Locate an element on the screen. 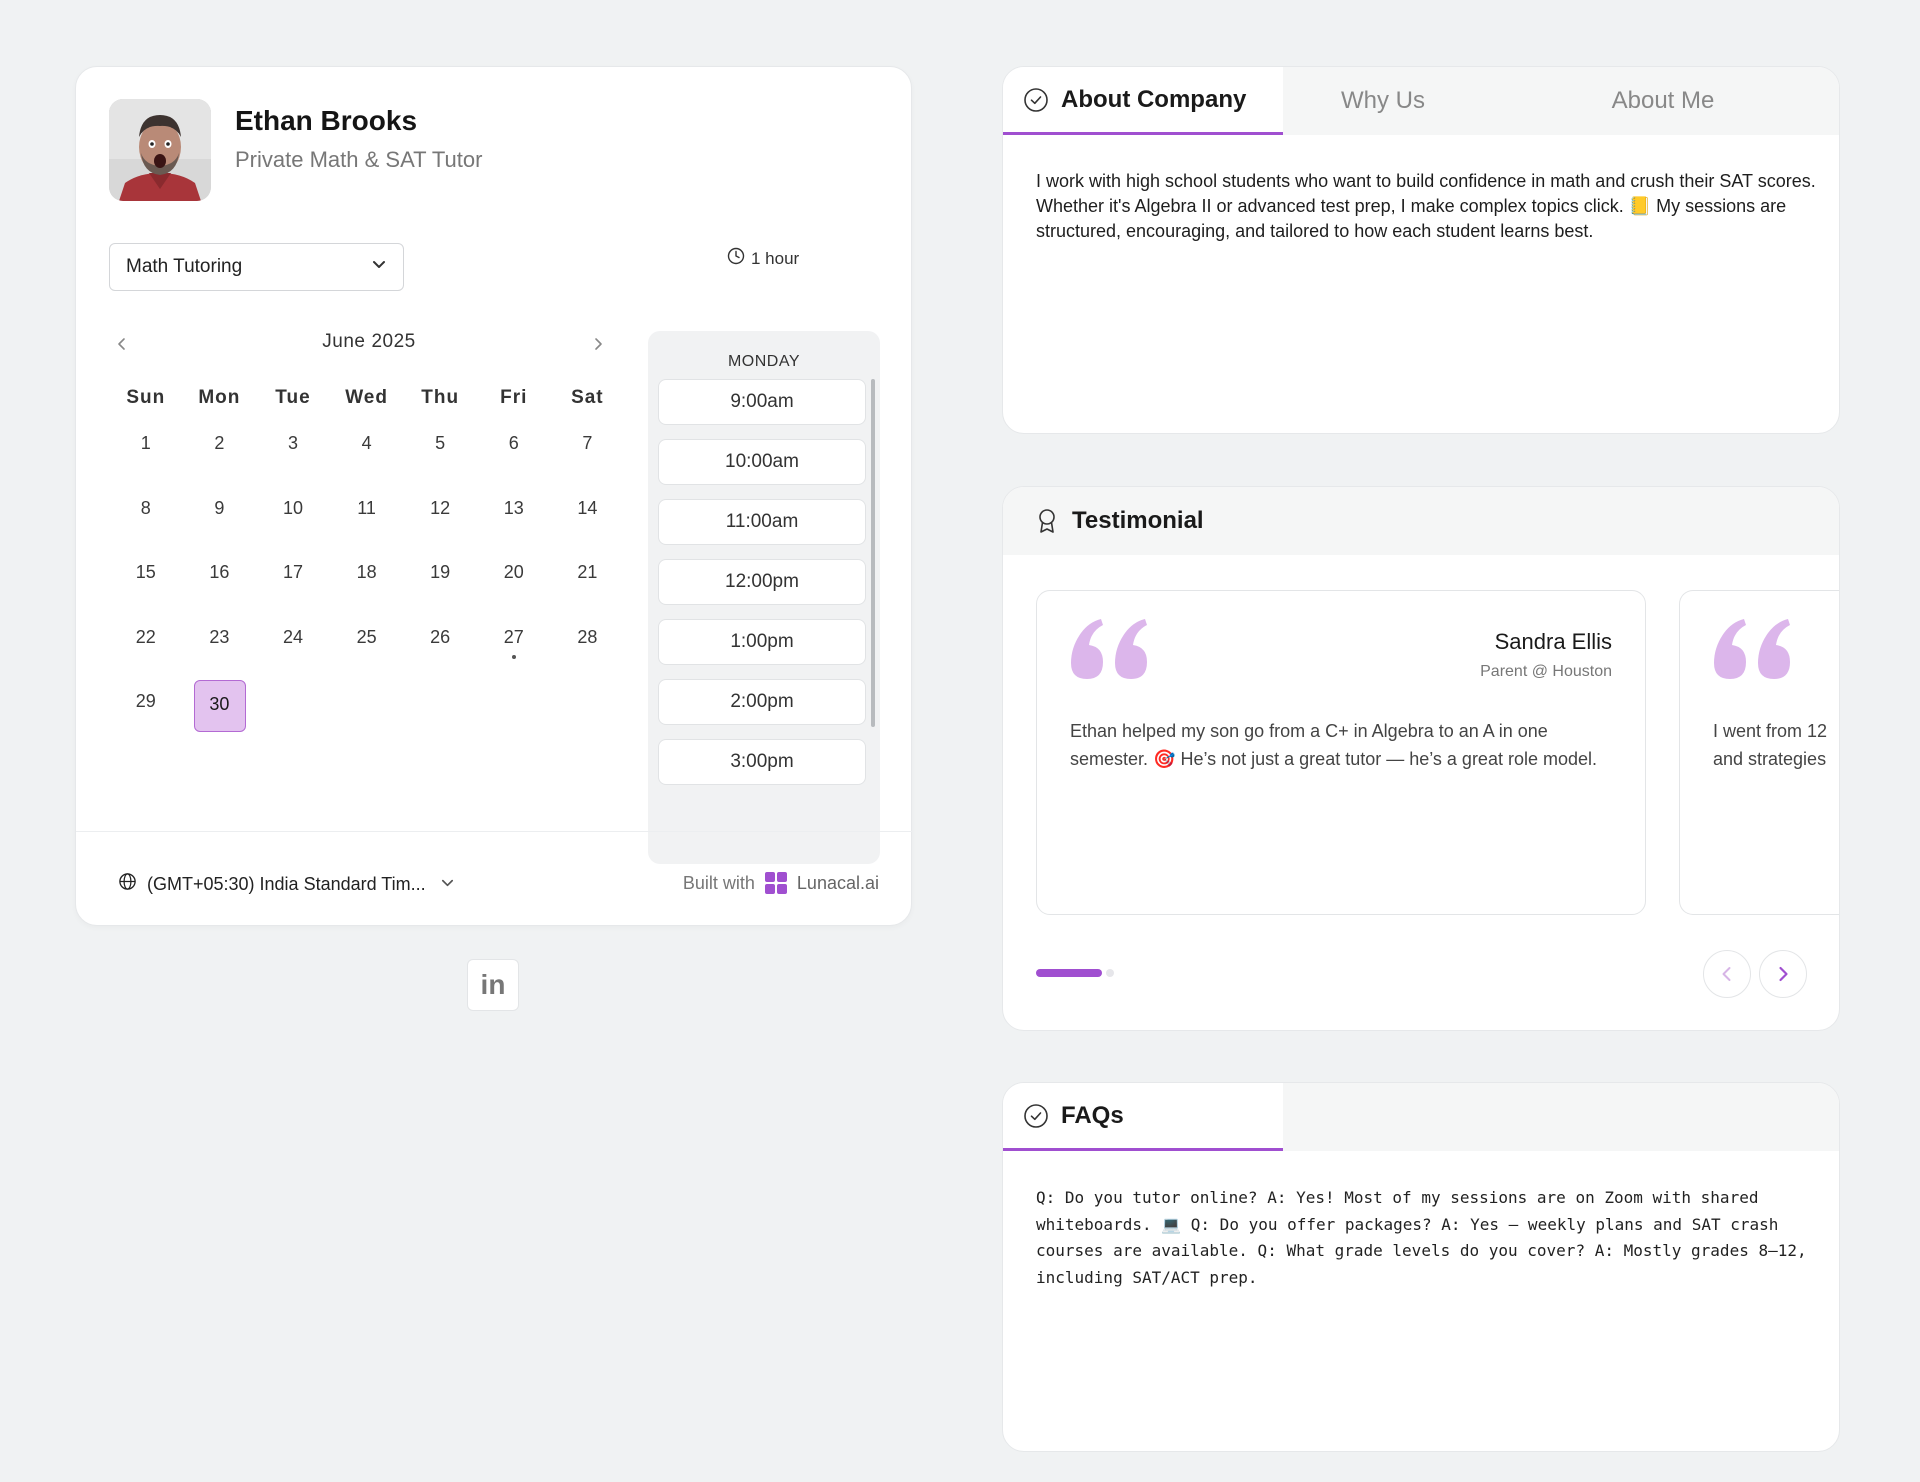 This screenshot has width=1920, height=1482. slots-scrollbar is located at coordinates (873, 553).